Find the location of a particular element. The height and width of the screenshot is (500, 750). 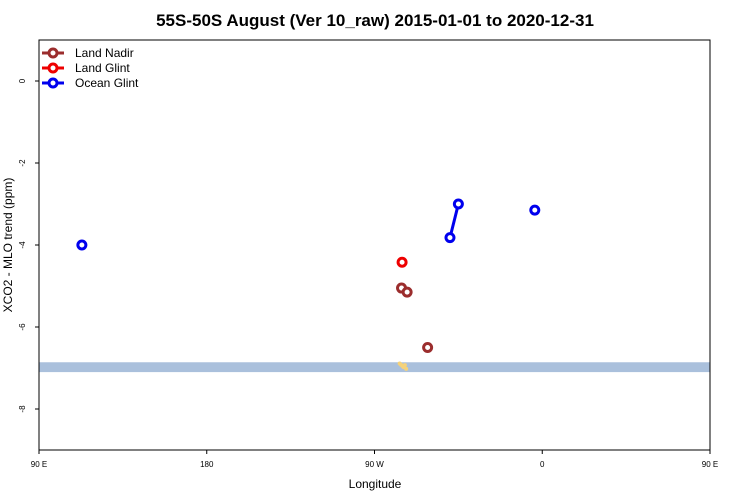

land-glint-point is located at coordinates (402, 262).